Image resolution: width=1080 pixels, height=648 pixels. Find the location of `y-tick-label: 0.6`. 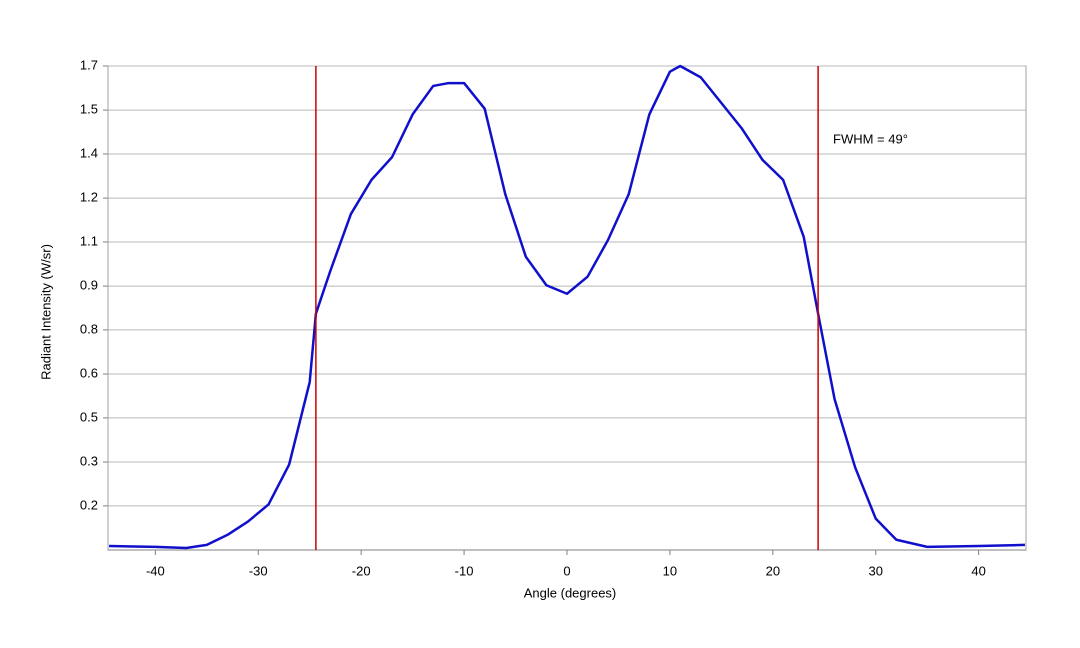

y-tick-label: 0.6 is located at coordinates (89, 372).